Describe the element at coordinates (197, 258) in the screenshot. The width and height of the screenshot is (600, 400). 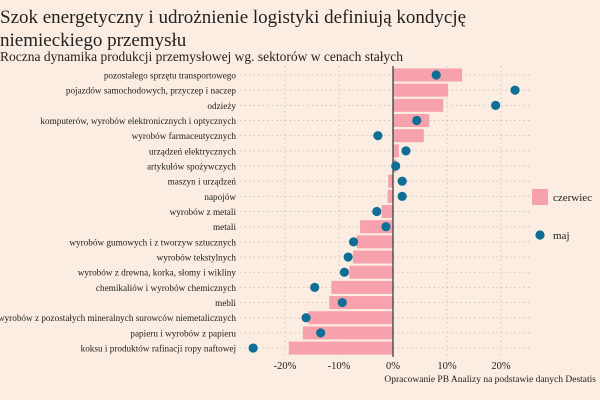
I see `category-label: wyrobów tekstylnych` at that location.